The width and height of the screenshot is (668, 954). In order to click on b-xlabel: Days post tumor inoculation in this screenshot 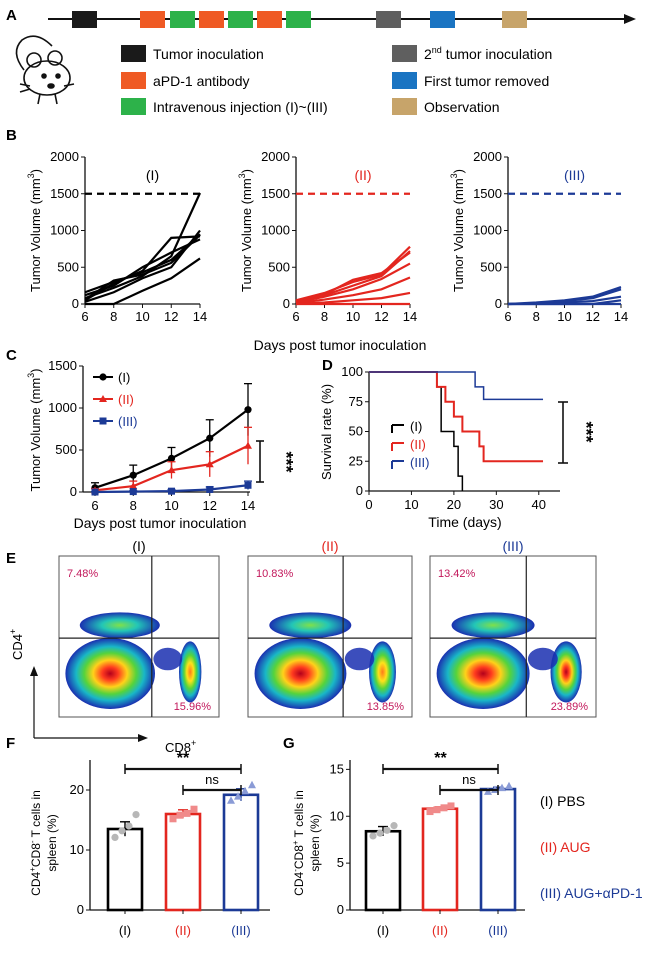, I will do `click(340, 345)`.